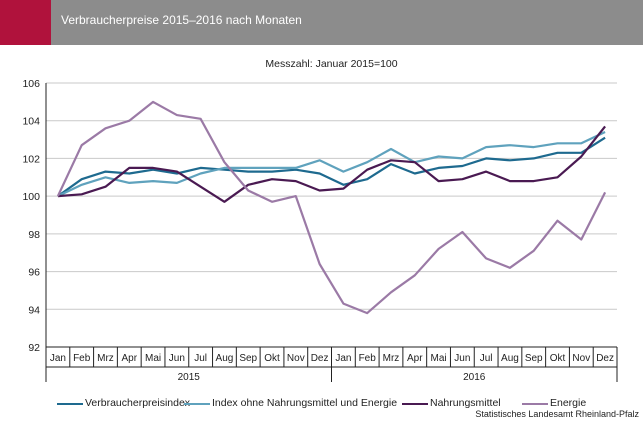  Describe the element at coordinates (34, 348) in the screenshot. I see `y-tick-label: 92` at that location.